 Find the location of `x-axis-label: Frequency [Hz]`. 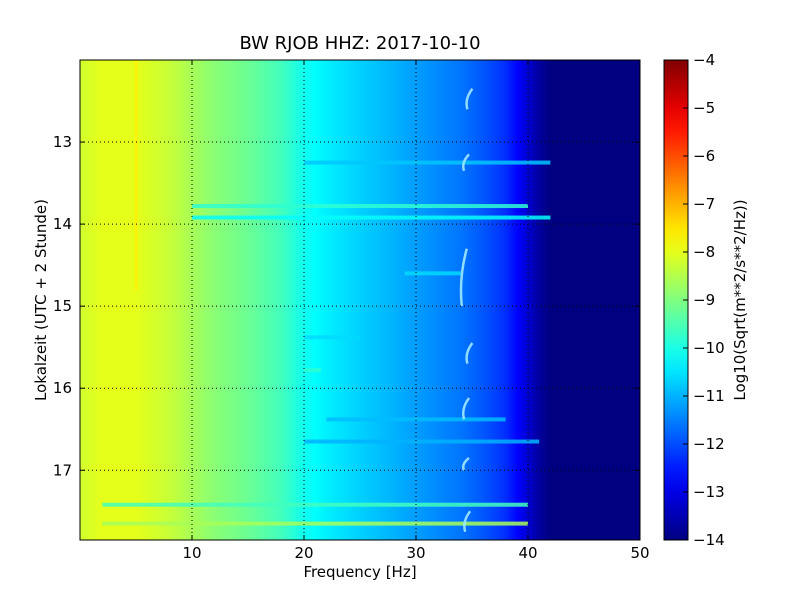

x-axis-label: Frequency [Hz] is located at coordinates (359, 572).